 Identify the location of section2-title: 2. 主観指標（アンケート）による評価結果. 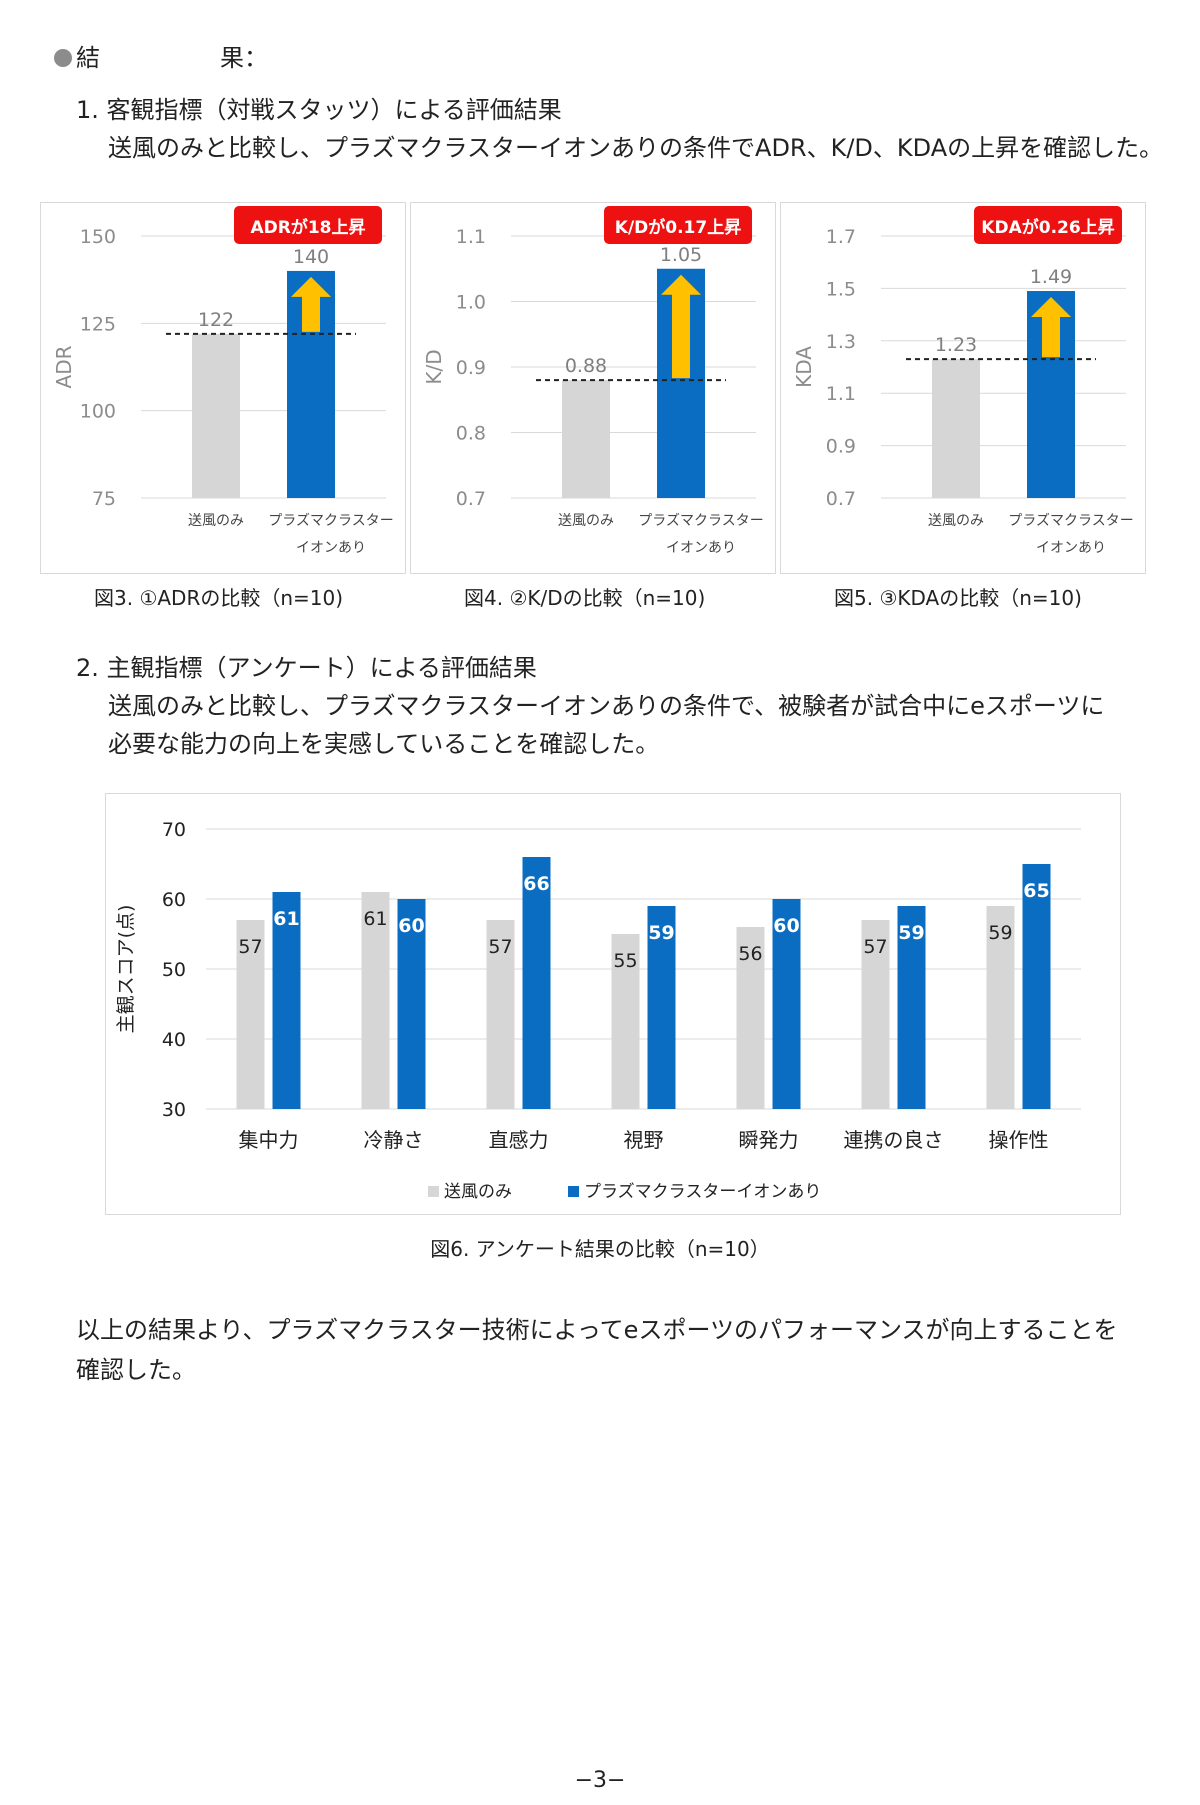
(306, 668).